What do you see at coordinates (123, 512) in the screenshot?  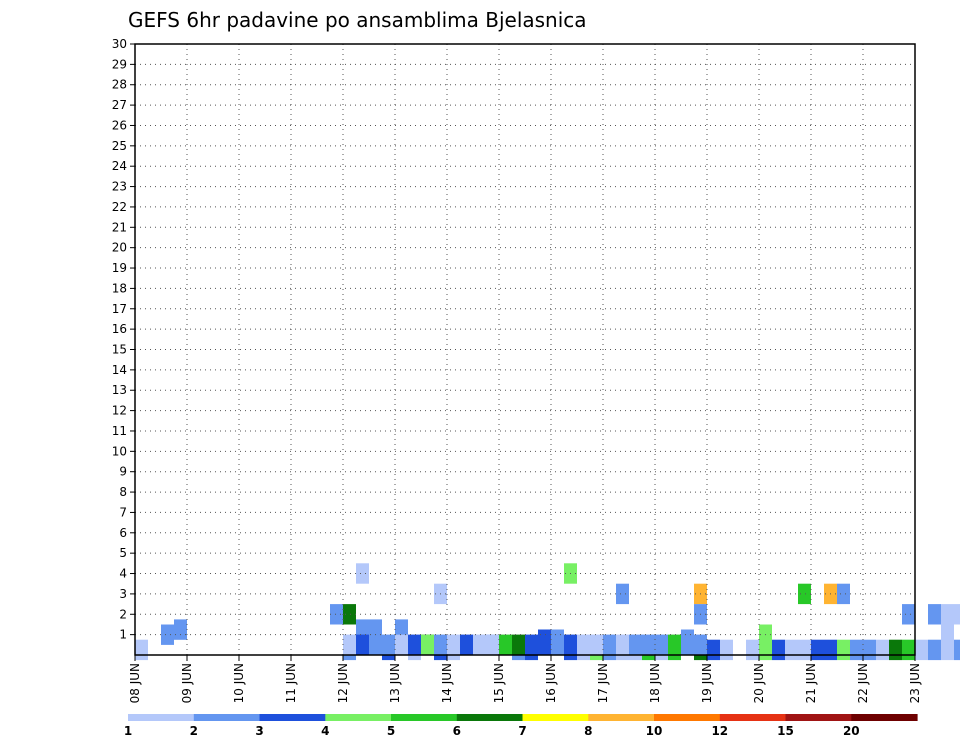 I see `y-tick-label: 7` at bounding box center [123, 512].